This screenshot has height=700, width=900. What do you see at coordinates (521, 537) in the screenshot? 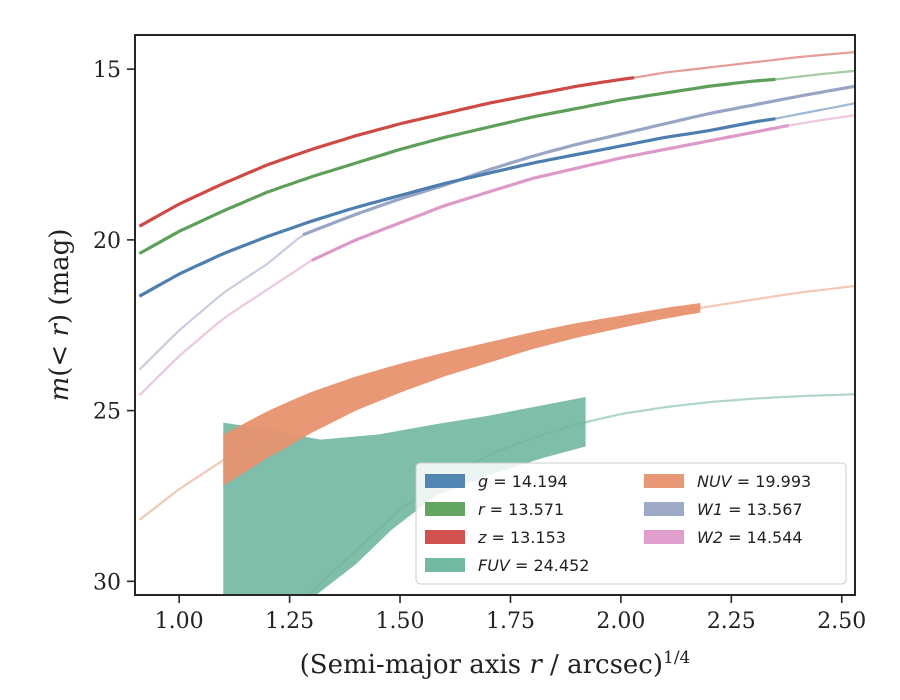
I see `legend-label-z: z = 13.153` at bounding box center [521, 537].